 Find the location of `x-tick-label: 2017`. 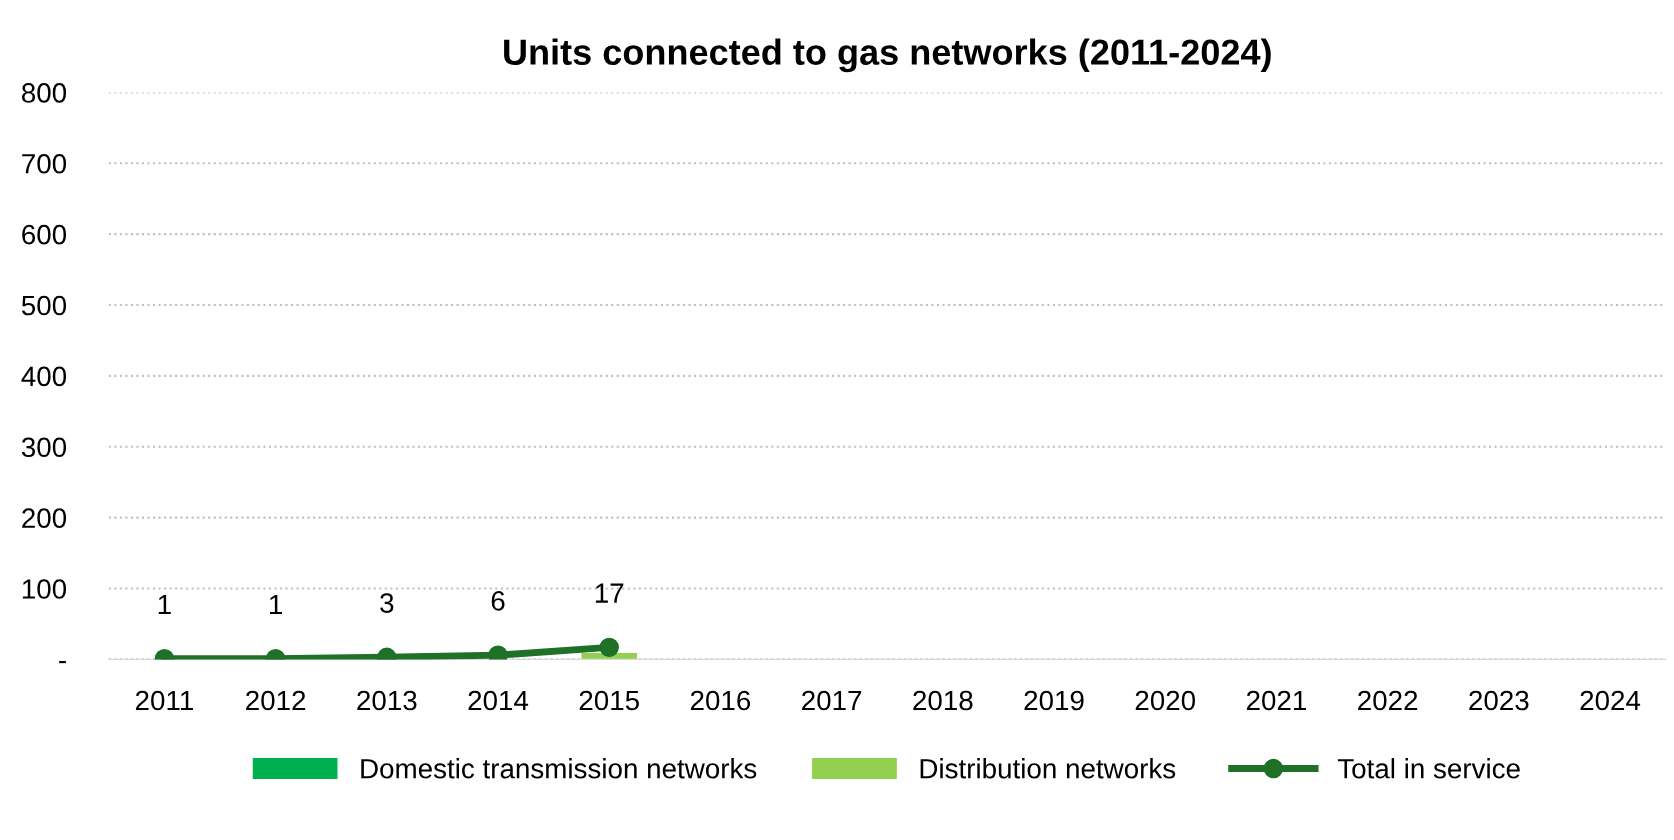

x-tick-label: 2017 is located at coordinates (832, 700).